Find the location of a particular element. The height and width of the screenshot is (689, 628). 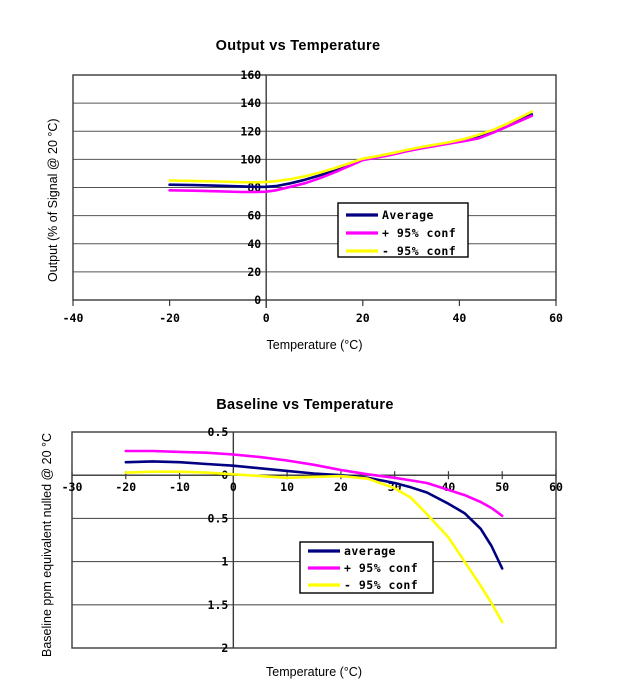

x-tick-label: 10 is located at coordinates (287, 487).